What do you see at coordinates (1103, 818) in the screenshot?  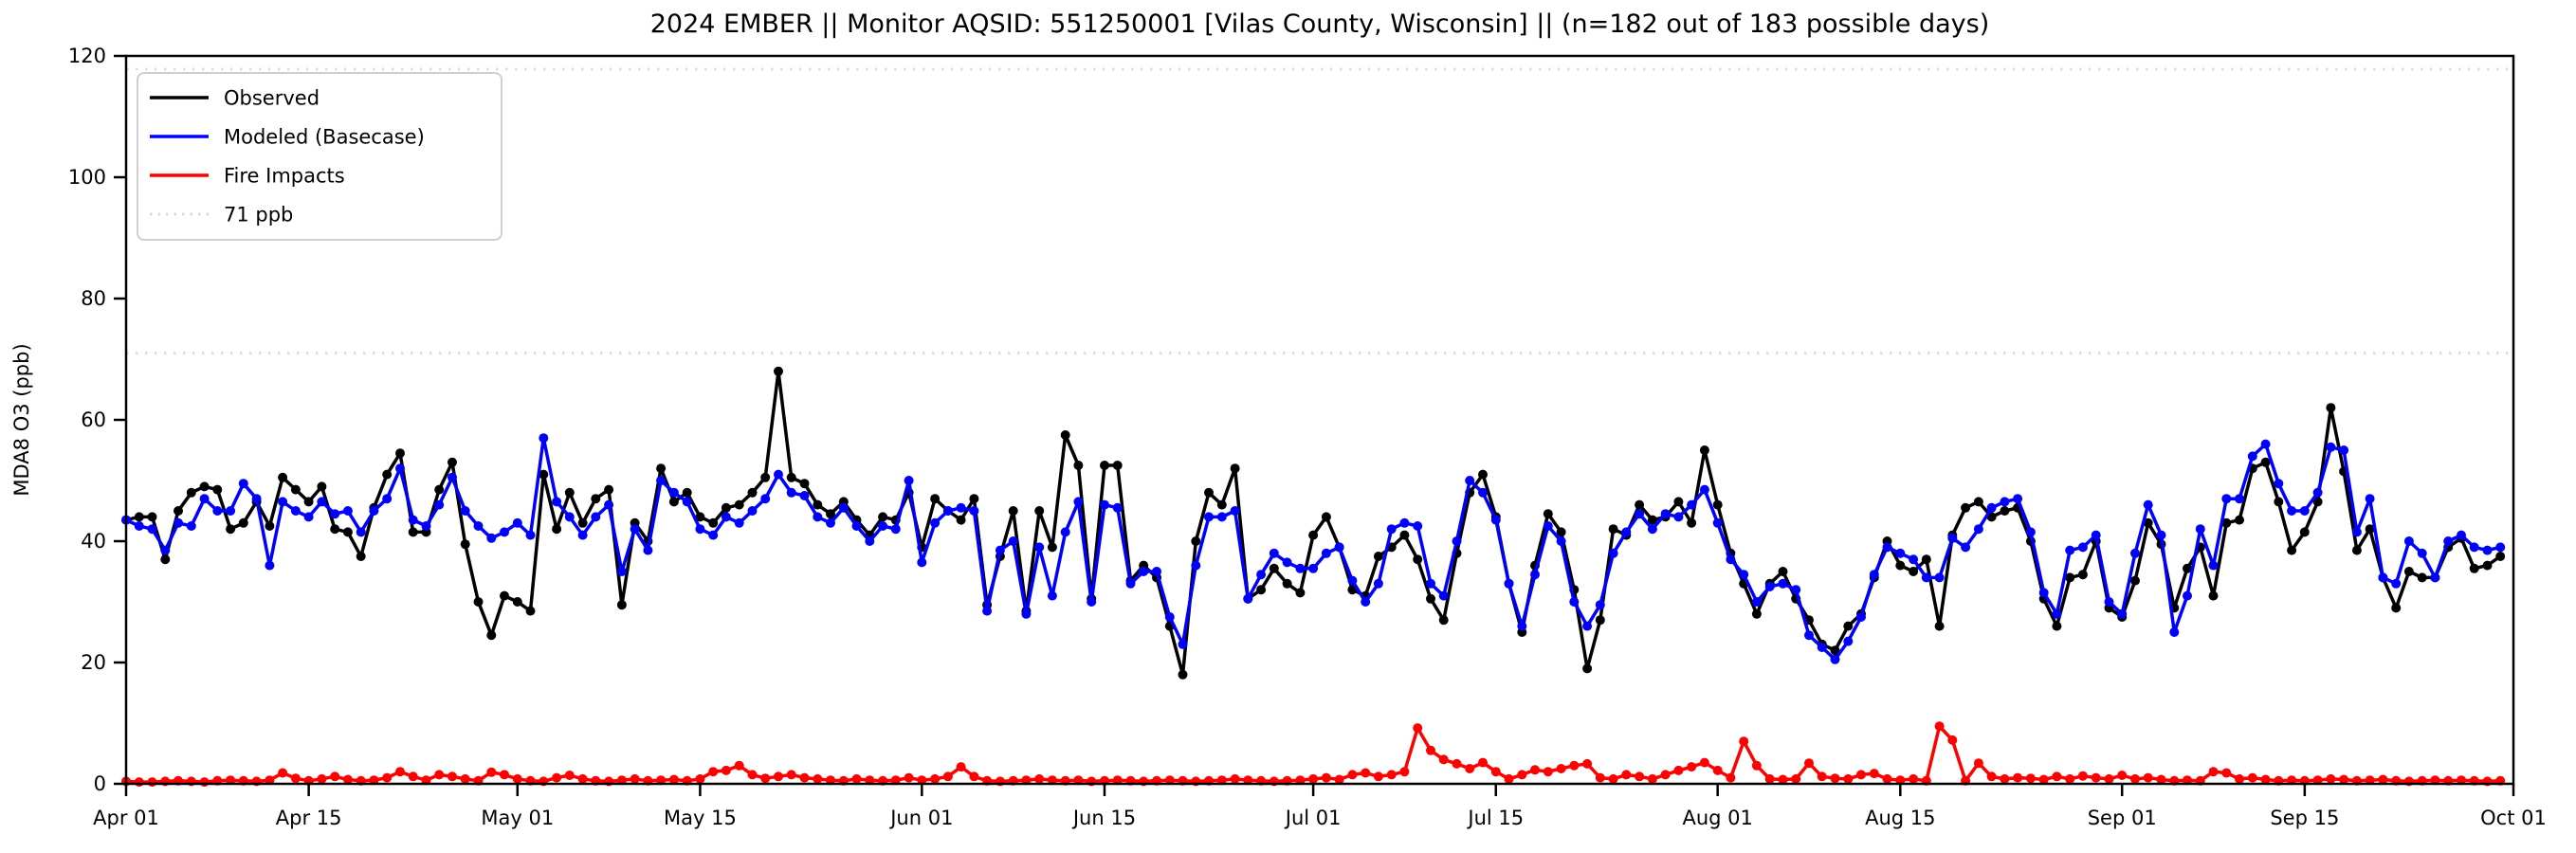 I see `x-tick-label: Jun 15` at bounding box center [1103, 818].